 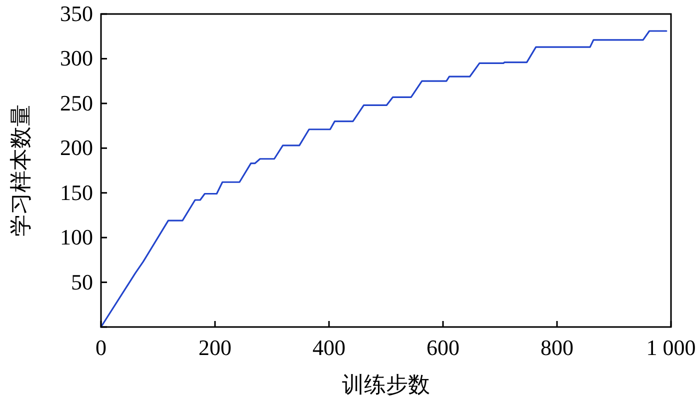 What do you see at coordinates (76, 237) in the screenshot?
I see `y-tick-label: 100` at bounding box center [76, 237].